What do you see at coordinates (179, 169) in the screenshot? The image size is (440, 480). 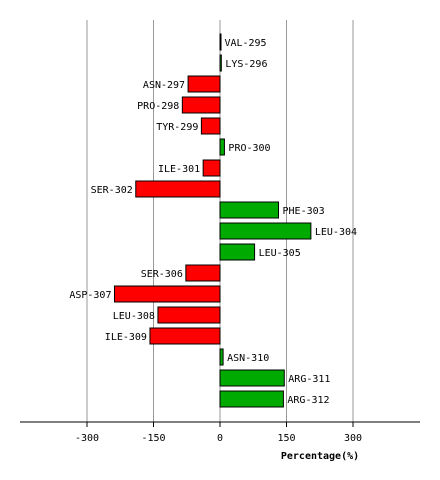 I see `bar-label-ile-301: ILE-301` at bounding box center [179, 169].